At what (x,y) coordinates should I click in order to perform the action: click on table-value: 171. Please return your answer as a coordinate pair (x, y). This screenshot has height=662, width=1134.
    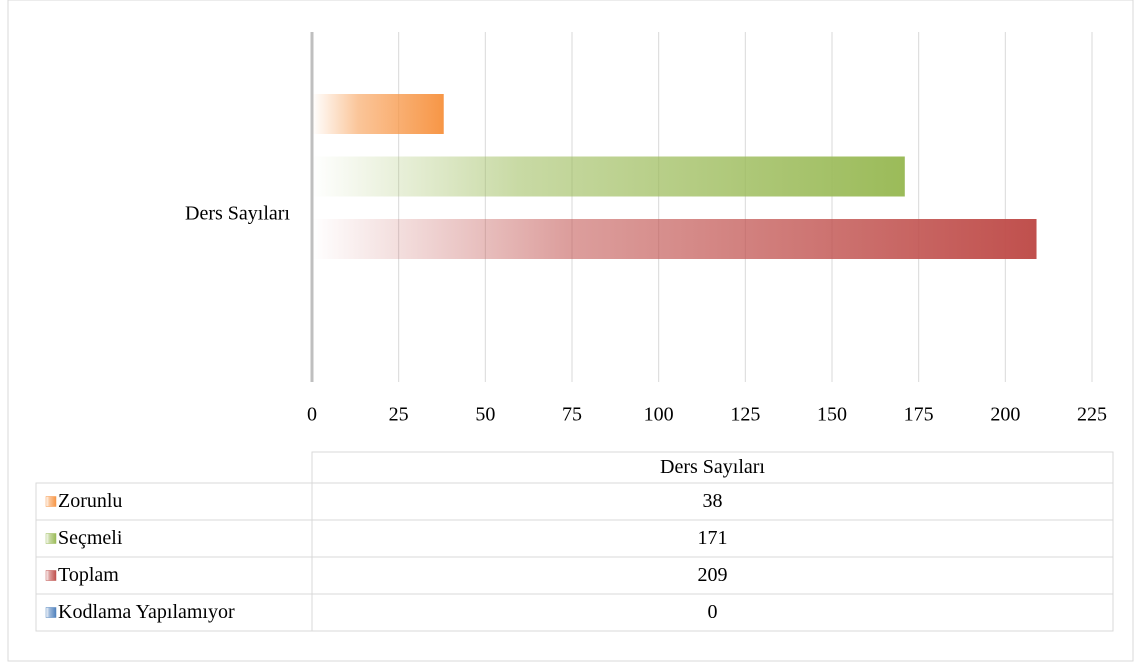
    Looking at the image, I should click on (713, 538).